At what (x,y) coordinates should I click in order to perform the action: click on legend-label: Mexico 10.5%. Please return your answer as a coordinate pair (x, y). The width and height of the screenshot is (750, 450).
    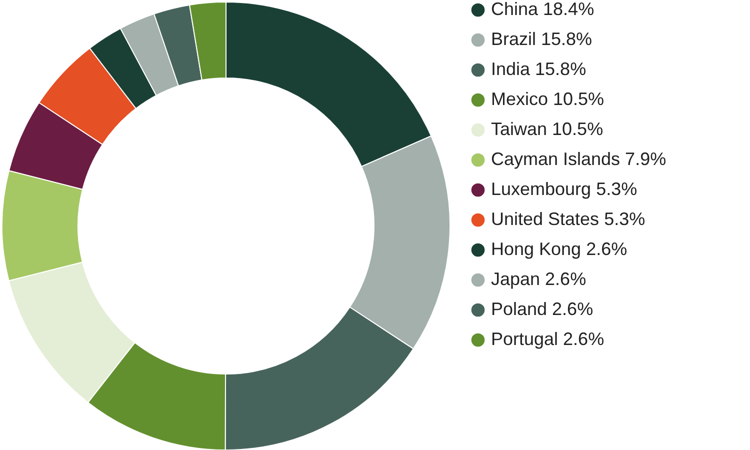
    Looking at the image, I should click on (547, 99).